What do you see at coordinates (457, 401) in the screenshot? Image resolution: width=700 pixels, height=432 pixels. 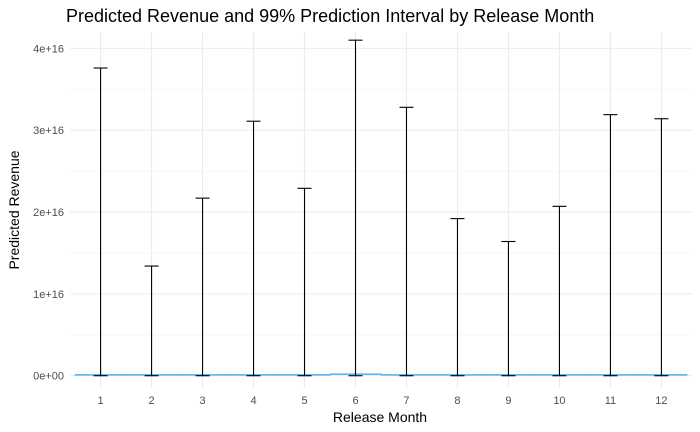 I see `x-tick-label: 8` at bounding box center [457, 401].